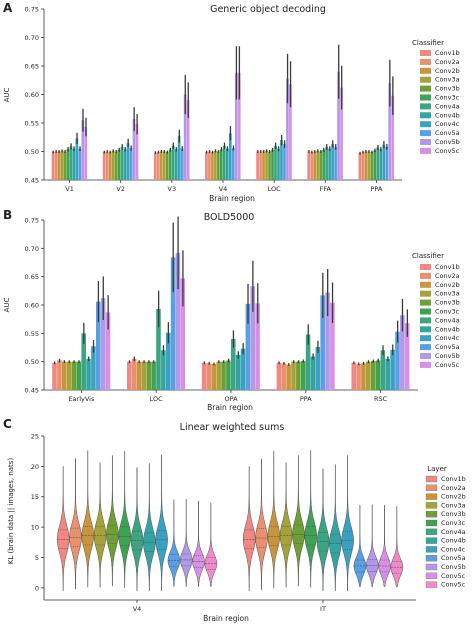 Image resolution: width=474 pixels, height=627 pixels. I want to click on panel-a-y-tick-label: 0.70, so click(32, 38).